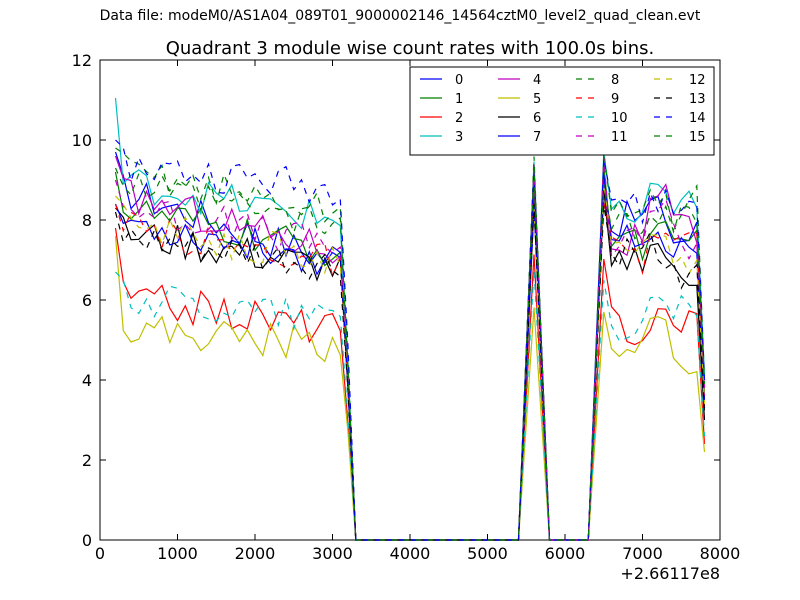 This screenshot has width=800, height=600. What do you see at coordinates (87, 380) in the screenshot?
I see `y-tick-label: 4` at bounding box center [87, 380].